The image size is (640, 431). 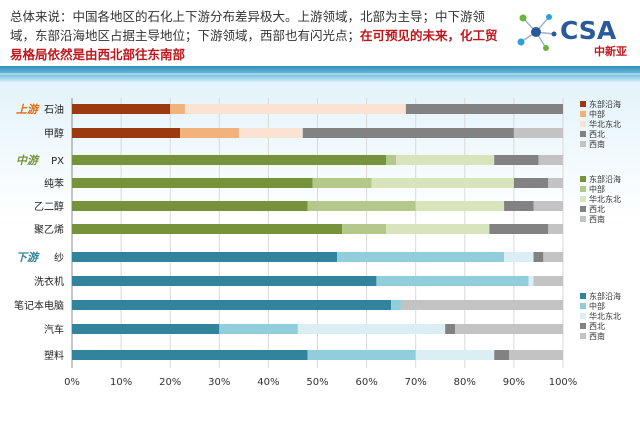 I want to click on header-band, so click(x=320, y=74).